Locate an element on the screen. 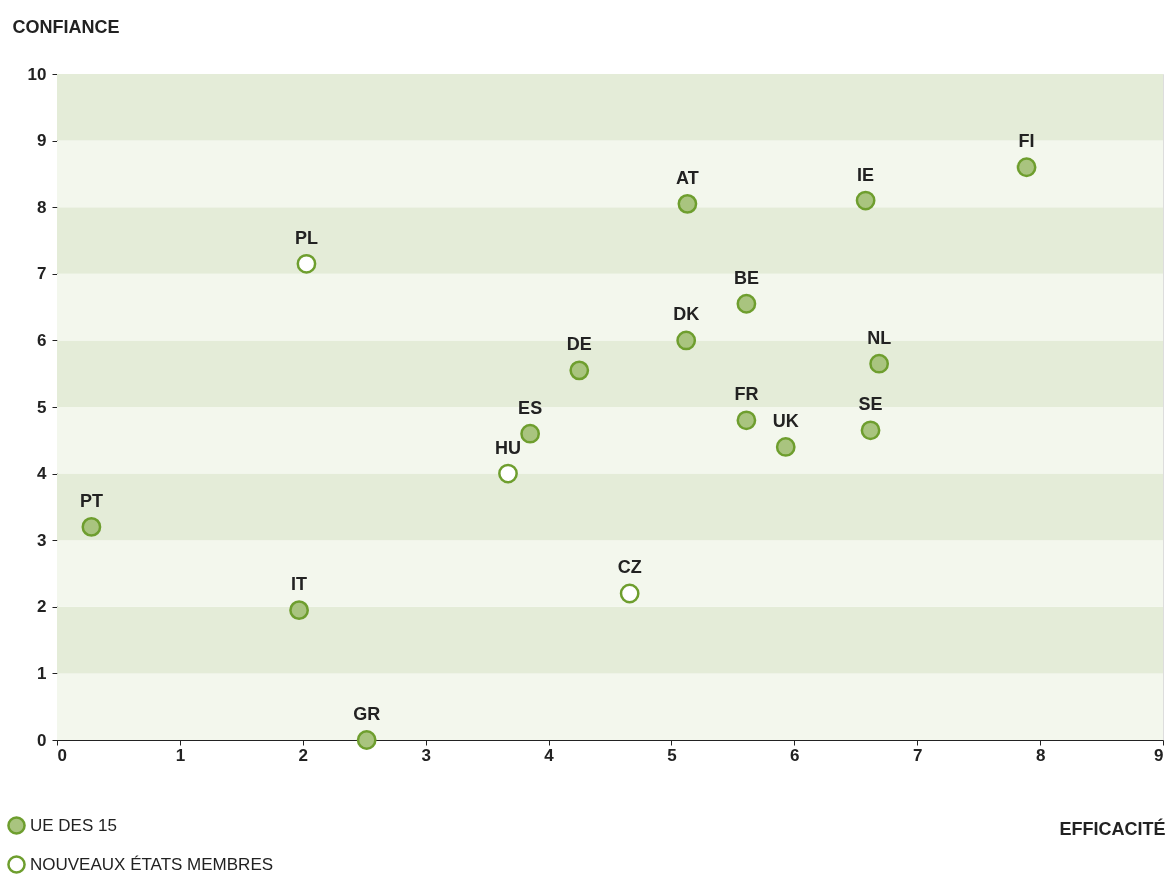 This screenshot has width=1168, height=878. y-tick-label: 6 is located at coordinates (42, 340).